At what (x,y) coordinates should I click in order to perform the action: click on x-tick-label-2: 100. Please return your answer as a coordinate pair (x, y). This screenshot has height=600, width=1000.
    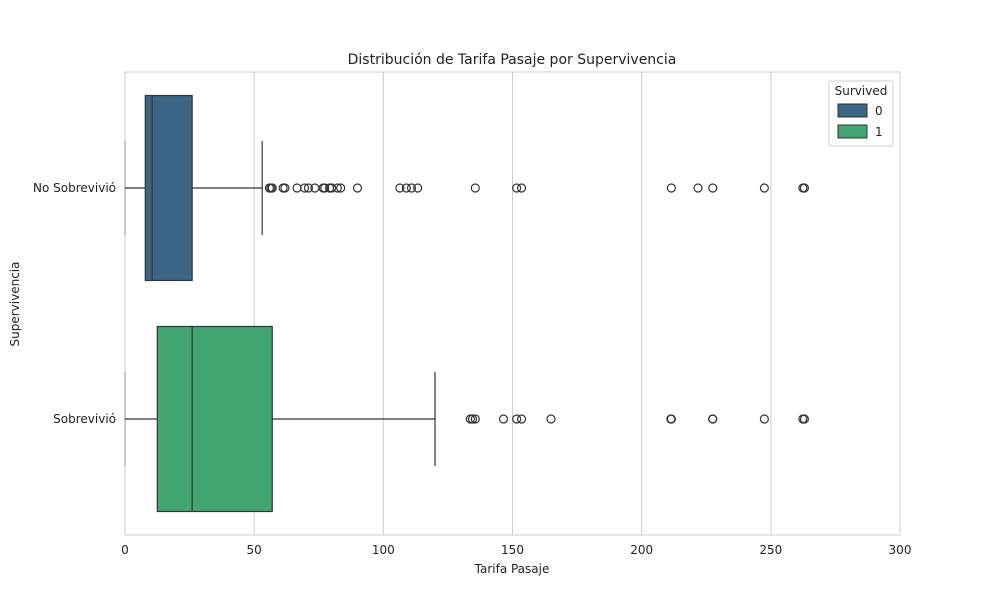
    Looking at the image, I should click on (383, 550).